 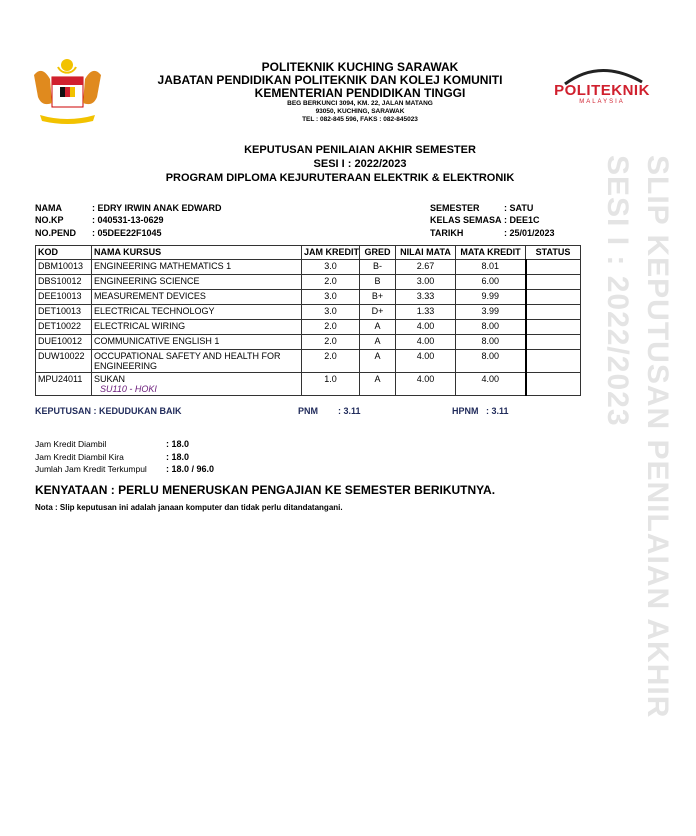 I want to click on jam-kira-value: : 18.0, so click(x=178, y=457).